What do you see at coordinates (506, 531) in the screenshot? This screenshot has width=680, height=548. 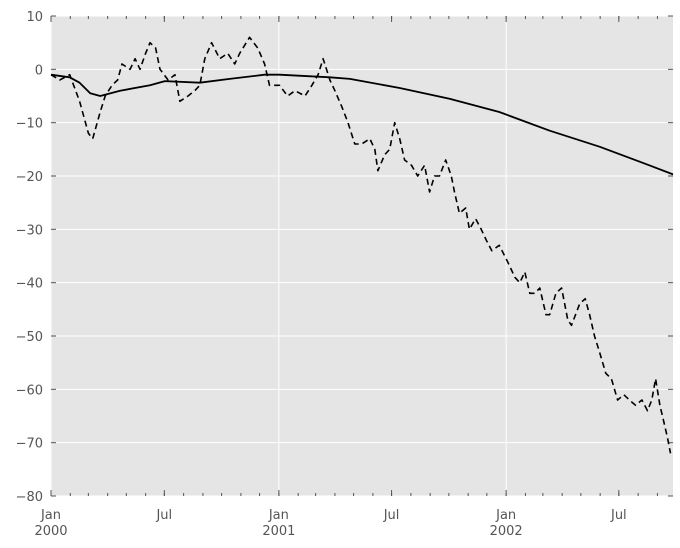 I see `x-tick-sublabel: 2002` at bounding box center [506, 531].